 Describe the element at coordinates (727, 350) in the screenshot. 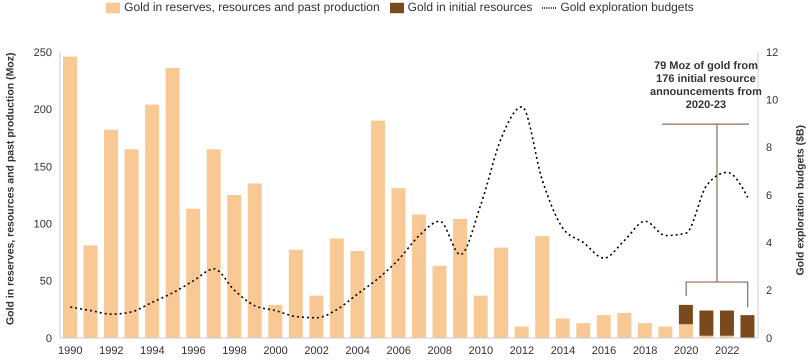

I see `x-tick-label: 2022` at that location.